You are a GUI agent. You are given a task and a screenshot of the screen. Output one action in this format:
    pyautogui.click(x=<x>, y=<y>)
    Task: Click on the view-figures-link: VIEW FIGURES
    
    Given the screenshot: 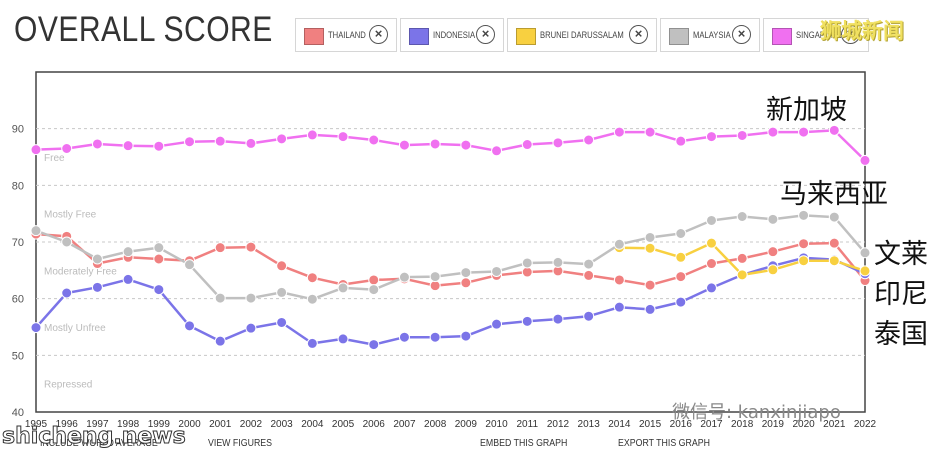 What is the action you would take?
    pyautogui.click(x=240, y=443)
    